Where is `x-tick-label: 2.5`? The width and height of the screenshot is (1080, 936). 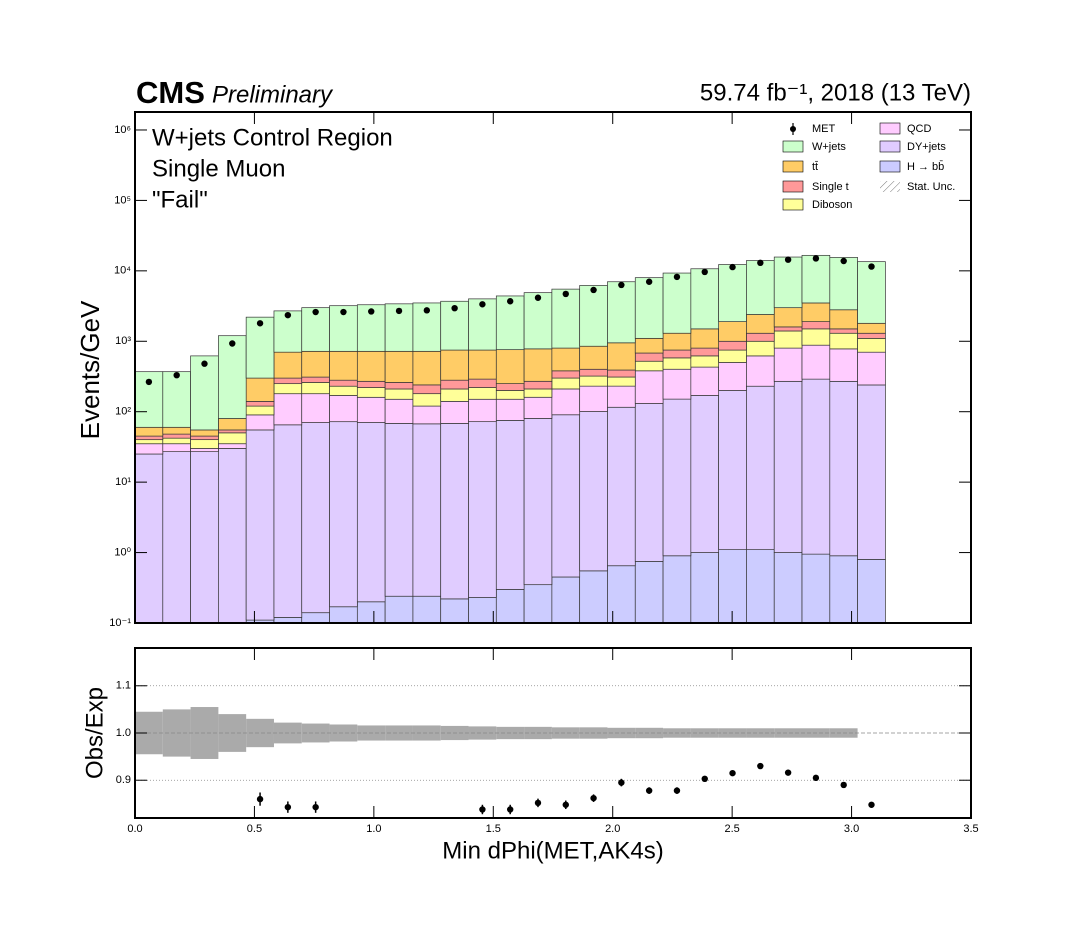 x-tick-label: 2.5 is located at coordinates (731, 829).